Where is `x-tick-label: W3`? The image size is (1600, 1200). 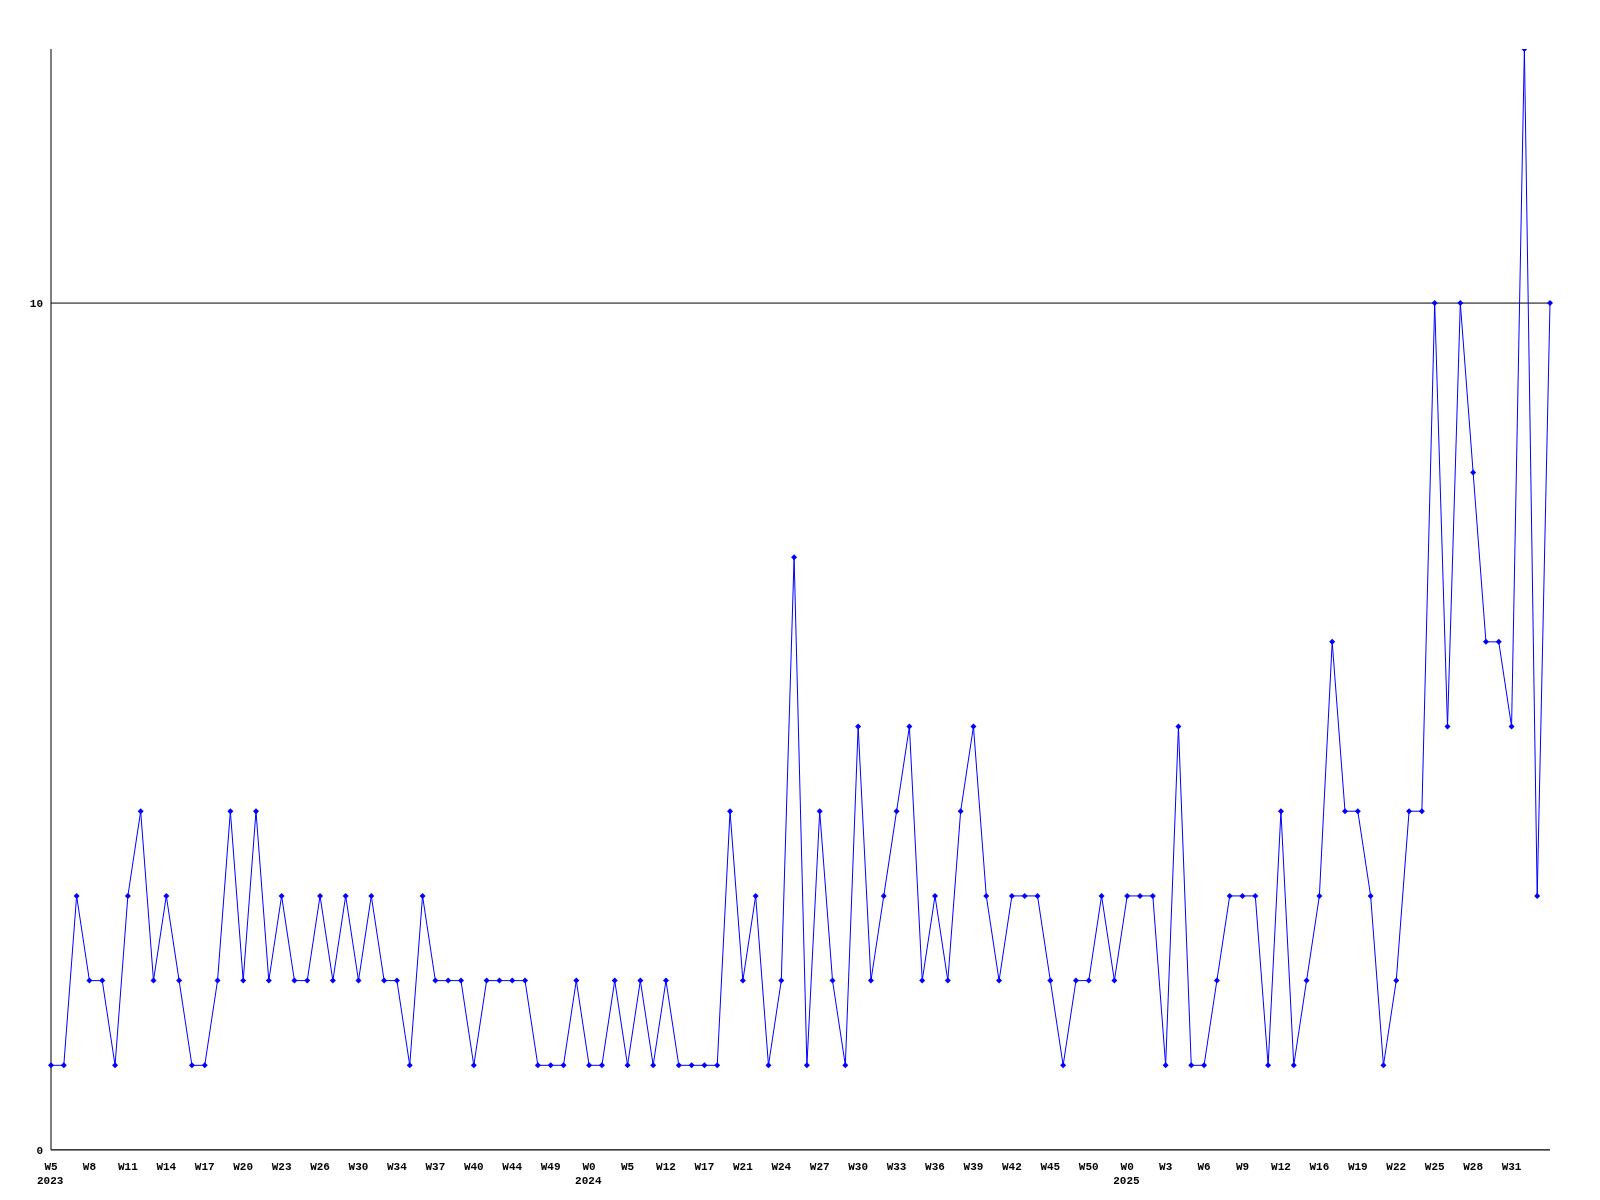 x-tick-label: W3 is located at coordinates (1166, 1167).